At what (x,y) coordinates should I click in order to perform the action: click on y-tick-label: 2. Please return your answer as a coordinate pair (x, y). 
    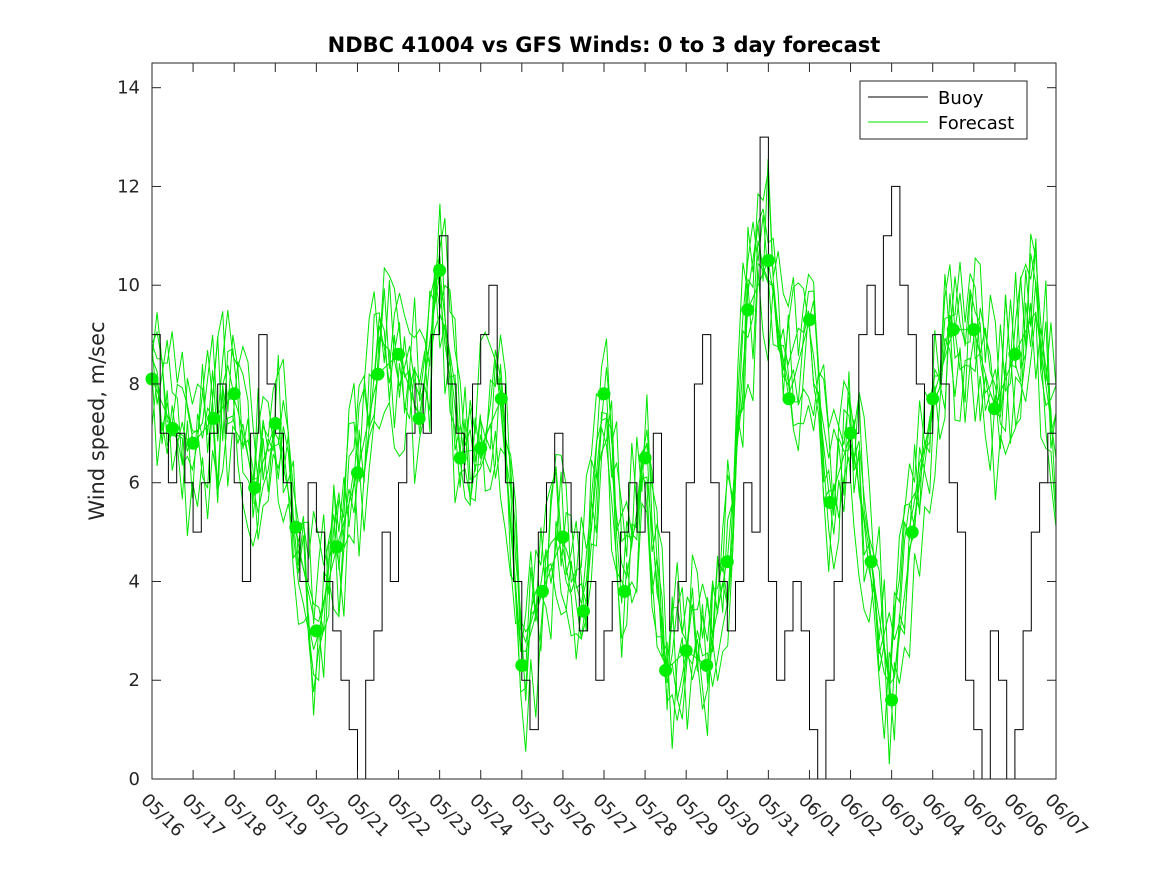
    Looking at the image, I should click on (134, 680).